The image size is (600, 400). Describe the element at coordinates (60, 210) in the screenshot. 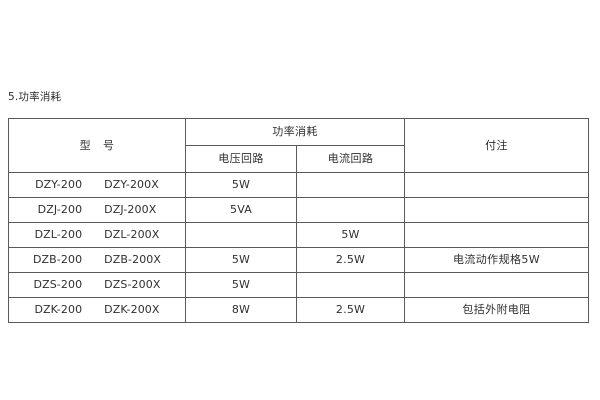

I see `model-code-primary: DZJ-200` at that location.